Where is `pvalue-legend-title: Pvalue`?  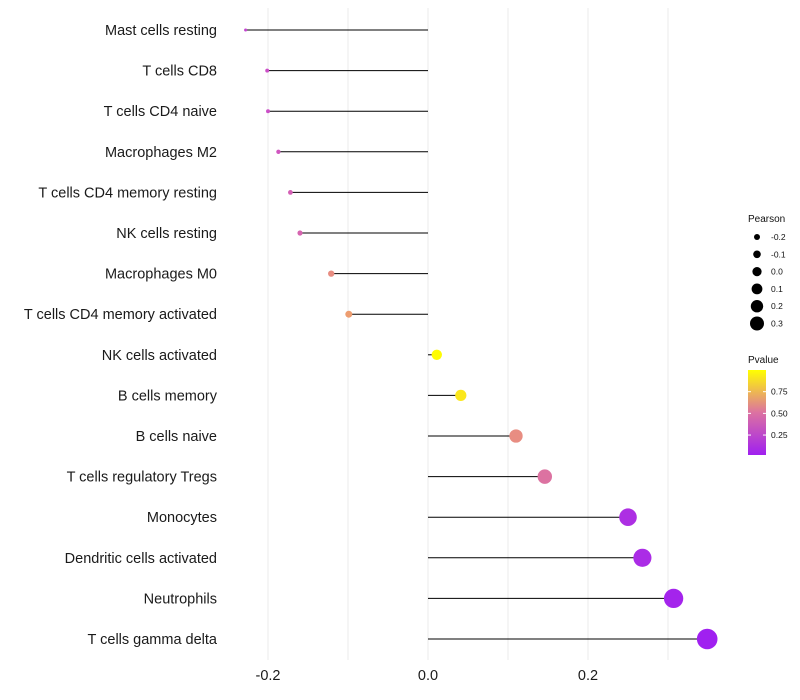 pvalue-legend-title: Pvalue is located at coordinates (763, 360).